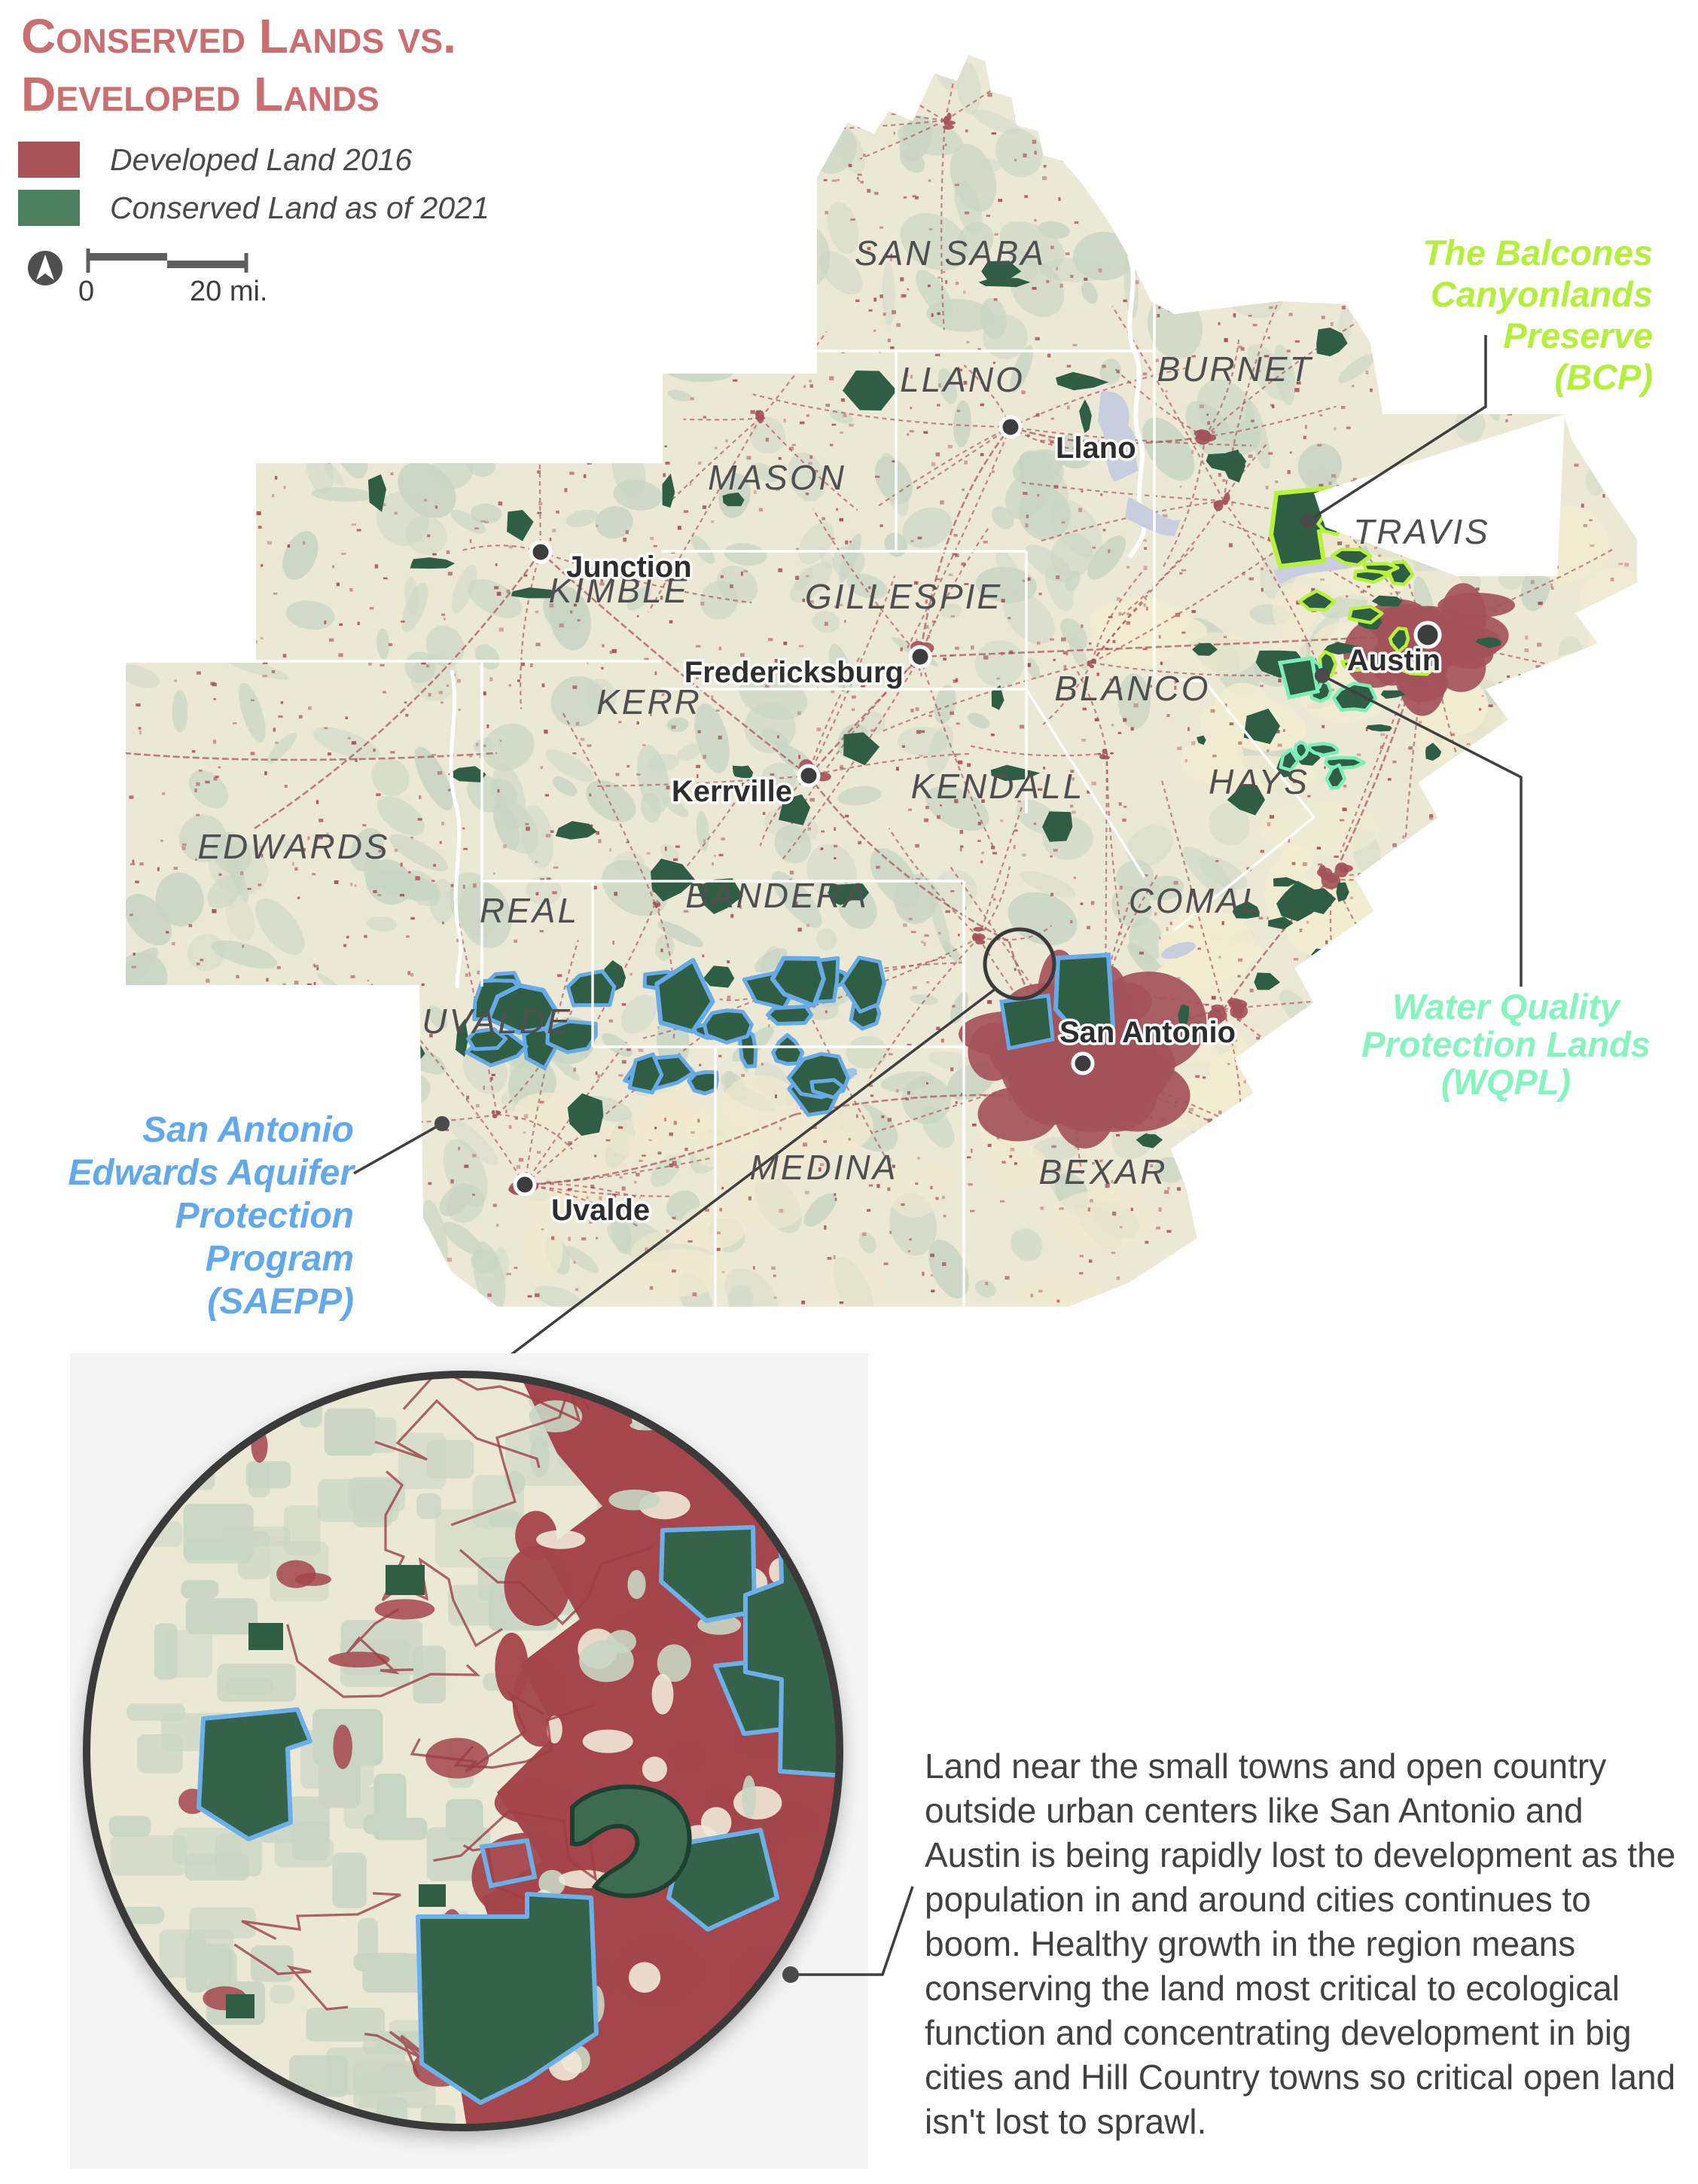 This screenshot has width=1698, height=2184. What do you see at coordinates (853, 1931) in the screenshot?
I see `annotation-leader-line` at bounding box center [853, 1931].